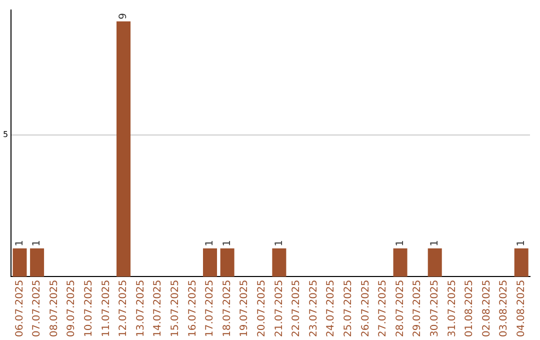  I want to click on x-tick-label: 14.07.2025, so click(158, 309).